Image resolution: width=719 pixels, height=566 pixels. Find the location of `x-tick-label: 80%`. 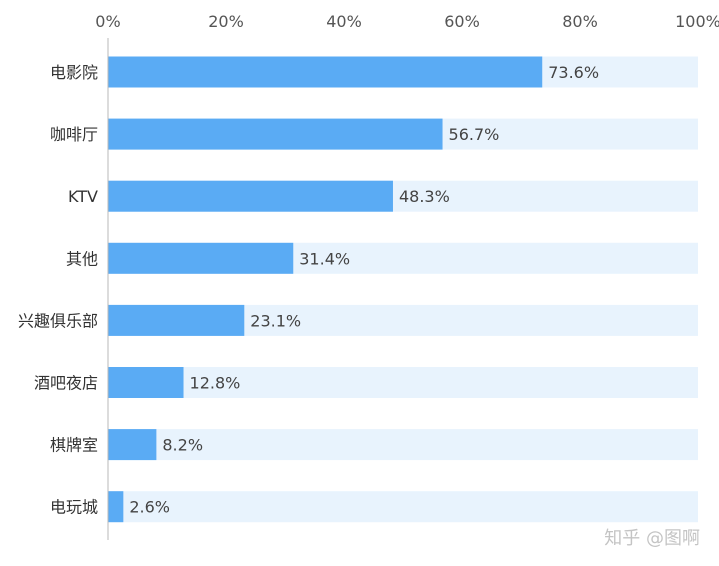

x-tick-label: 80% is located at coordinates (580, 21).